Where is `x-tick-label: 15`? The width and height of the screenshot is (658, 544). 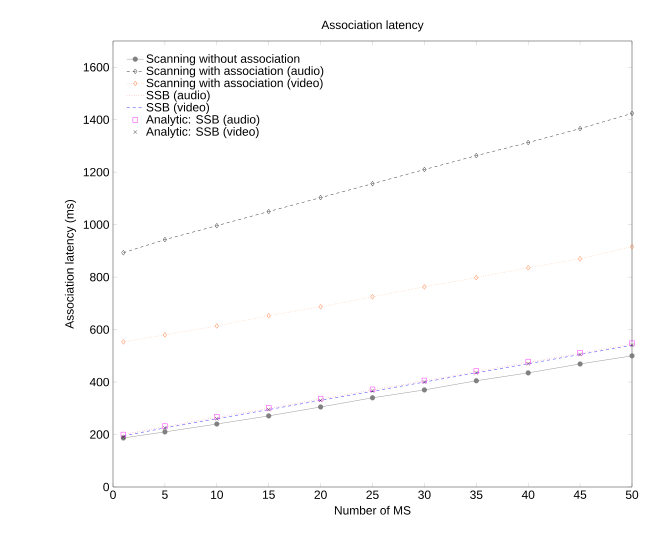 x-tick-label: 15 is located at coordinates (268, 494).